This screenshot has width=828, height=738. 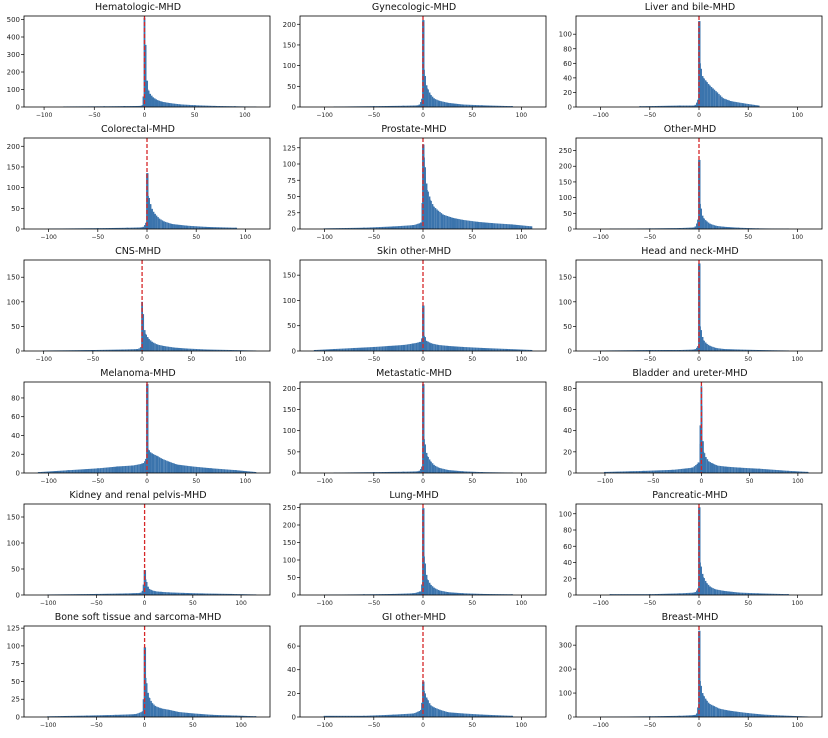 What do you see at coordinates (15, 664) in the screenshot?
I see `y-tick-label: 75` at bounding box center [15, 664].